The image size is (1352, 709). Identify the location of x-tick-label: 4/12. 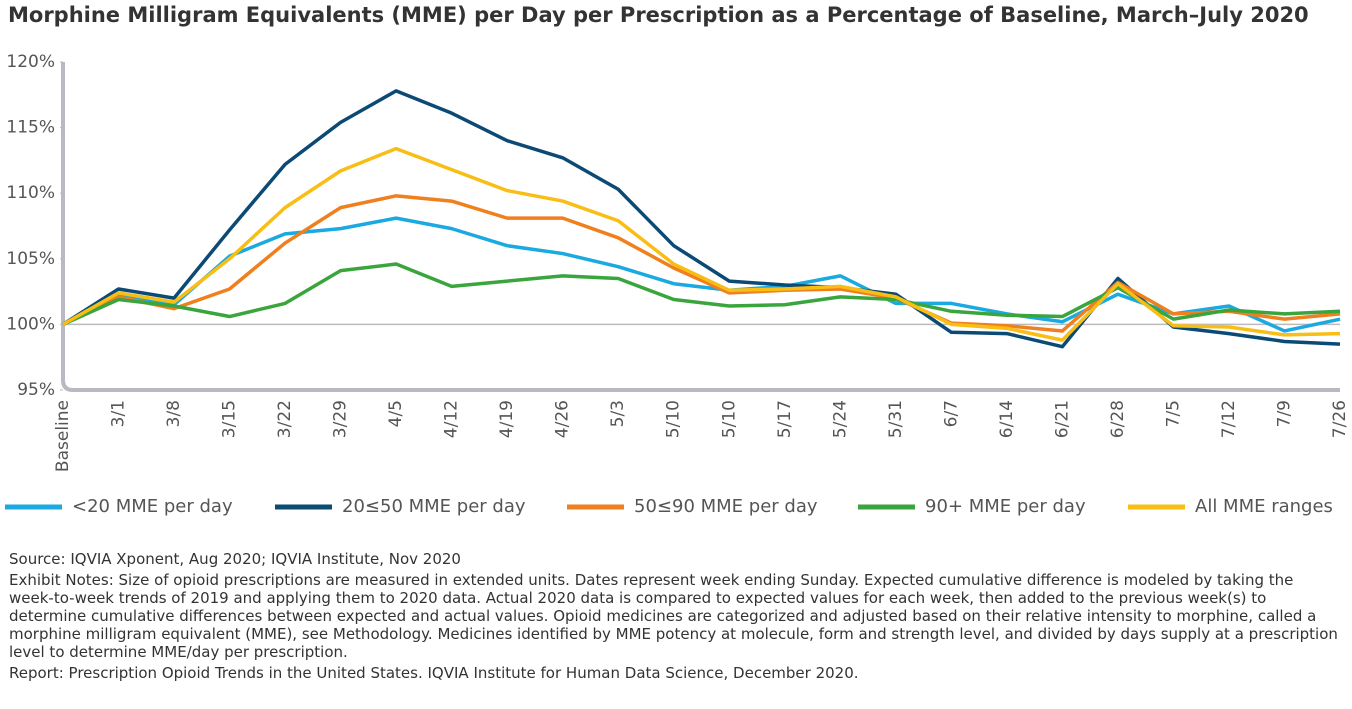
(452, 419).